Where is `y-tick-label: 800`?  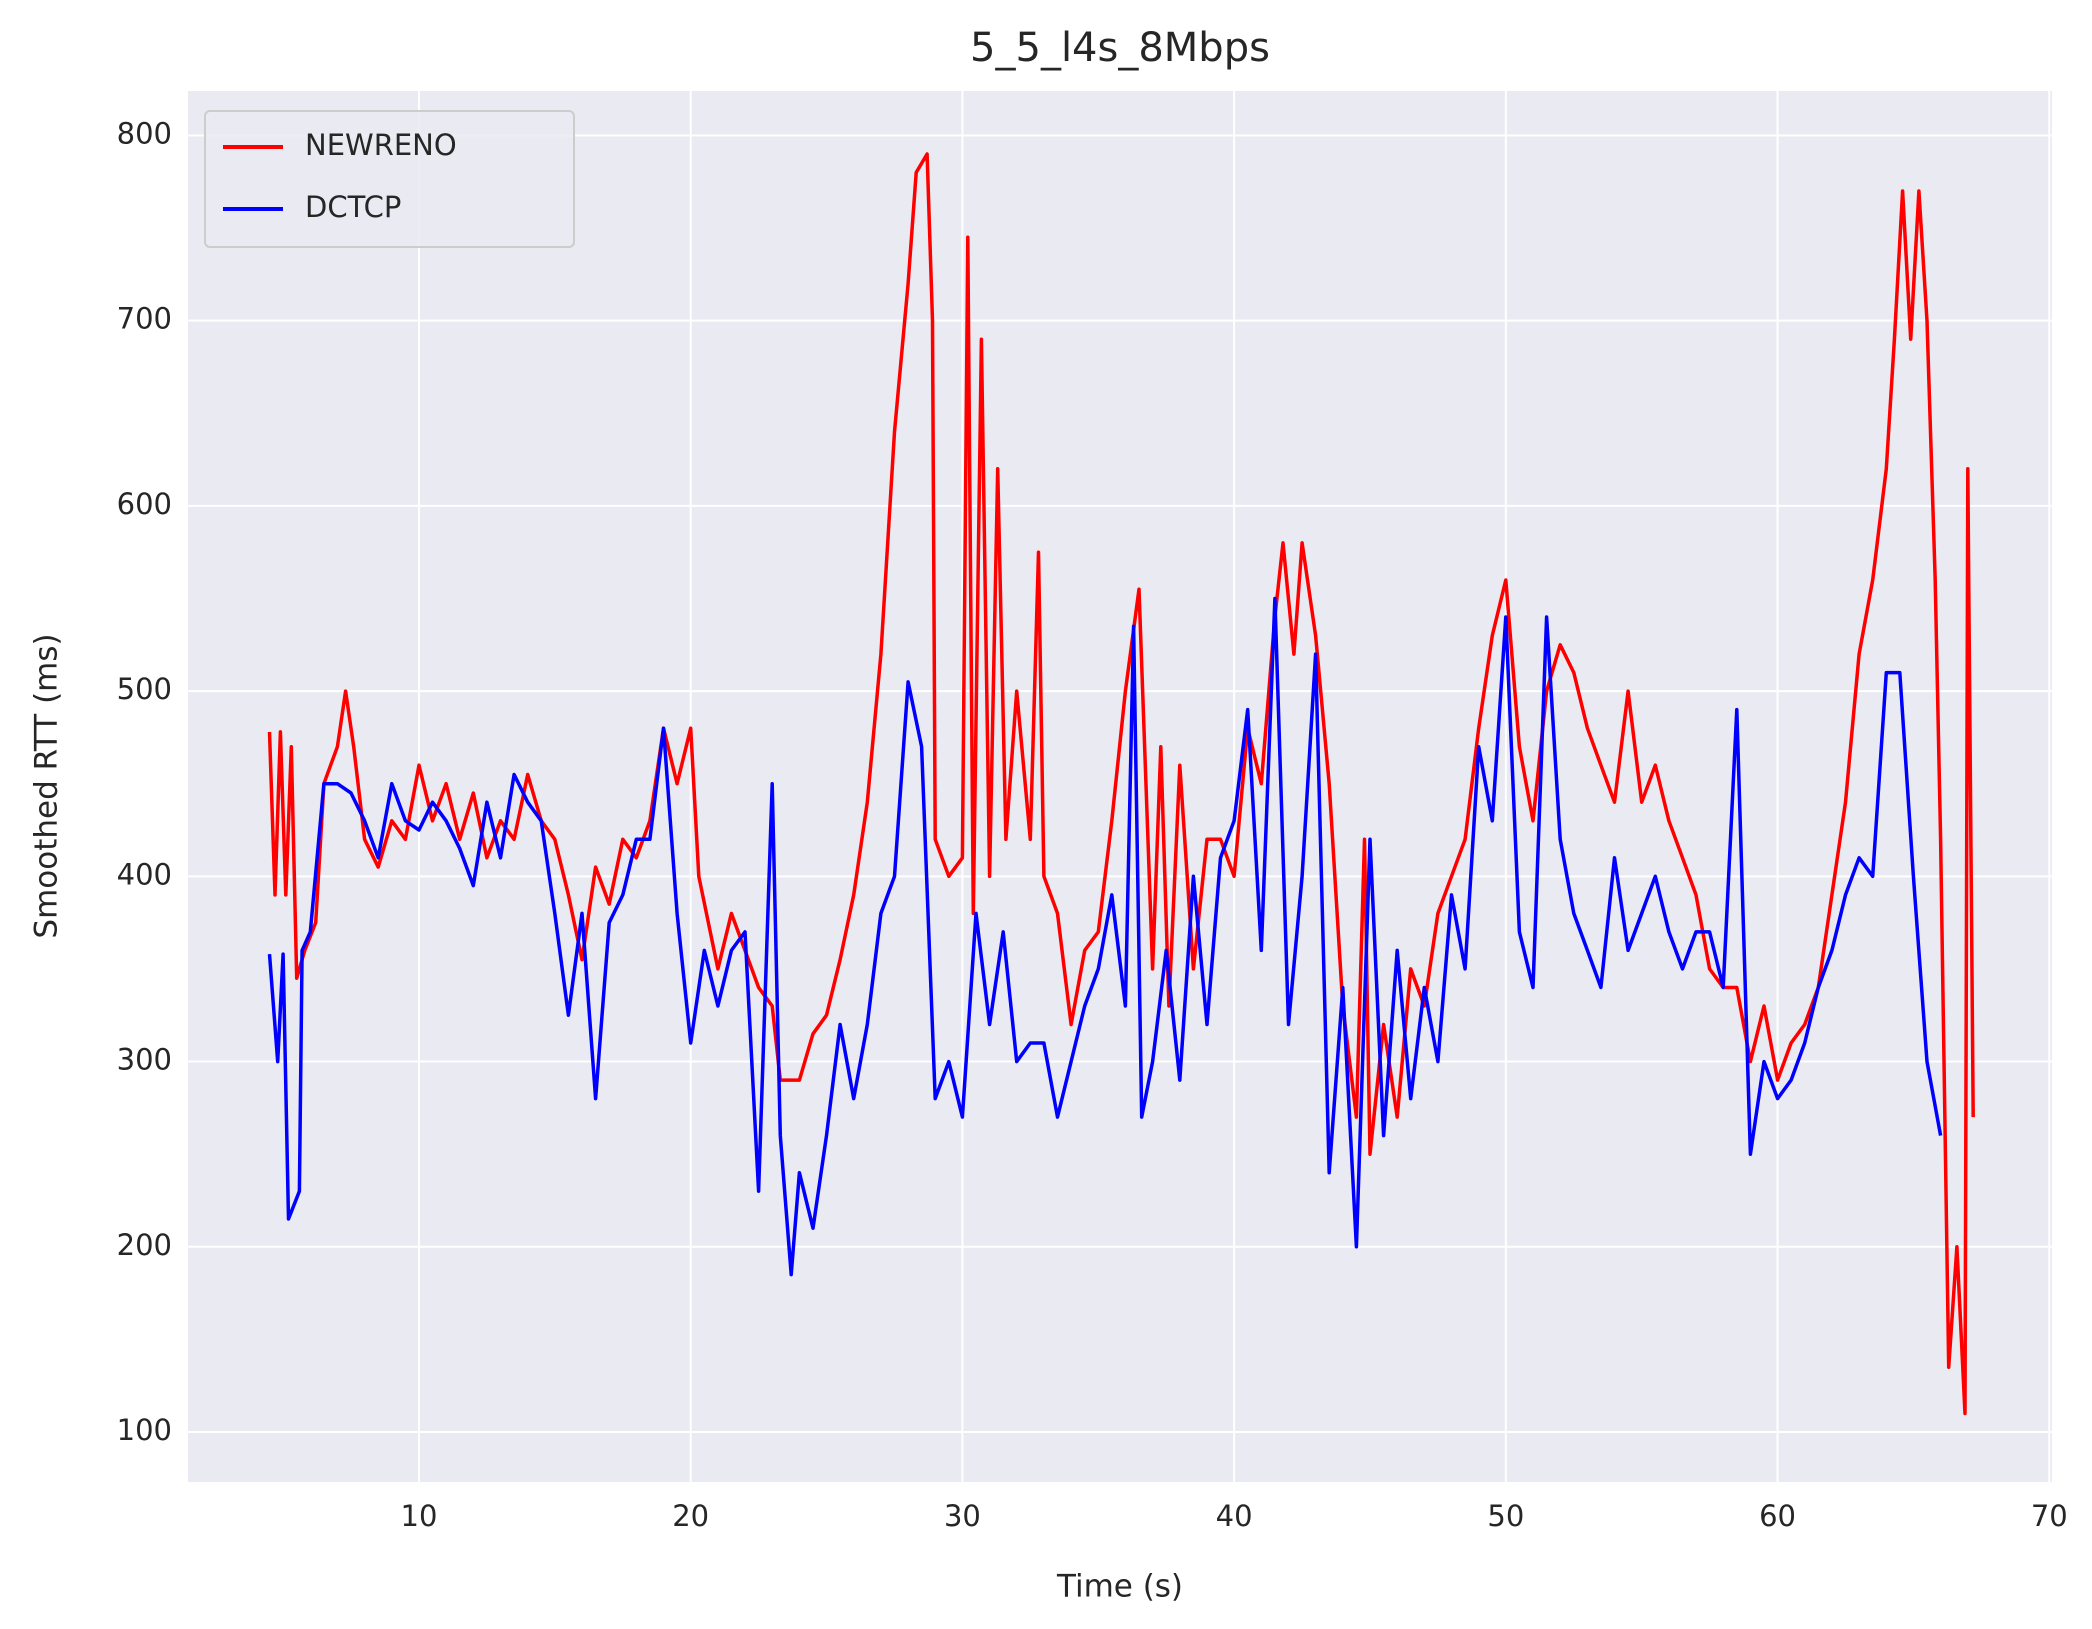
y-tick-label: 800 is located at coordinates (144, 133).